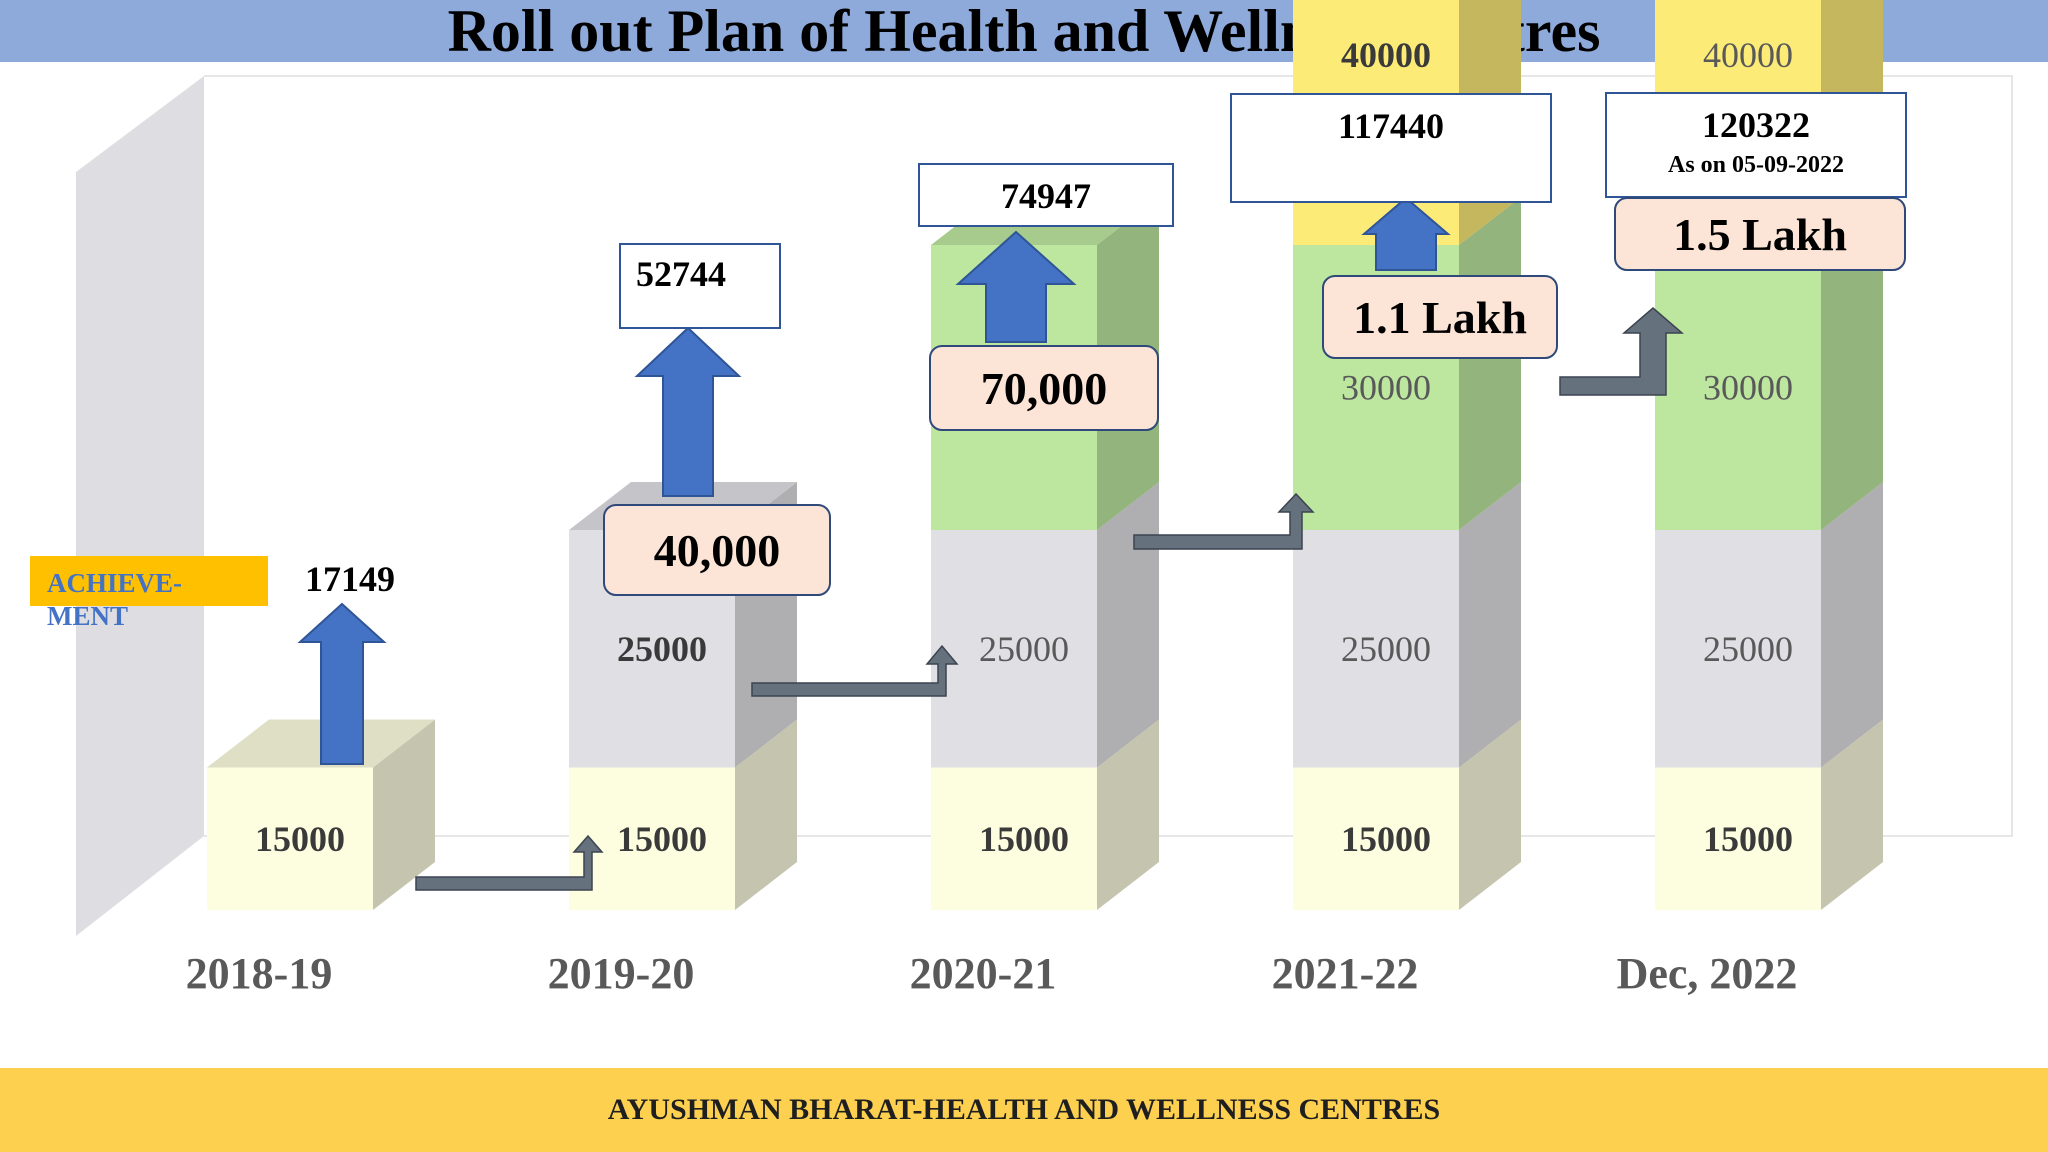 The image size is (2048, 1152). Describe the element at coordinates (87, 616) in the screenshot. I see `legend-line-2: MENT` at that location.